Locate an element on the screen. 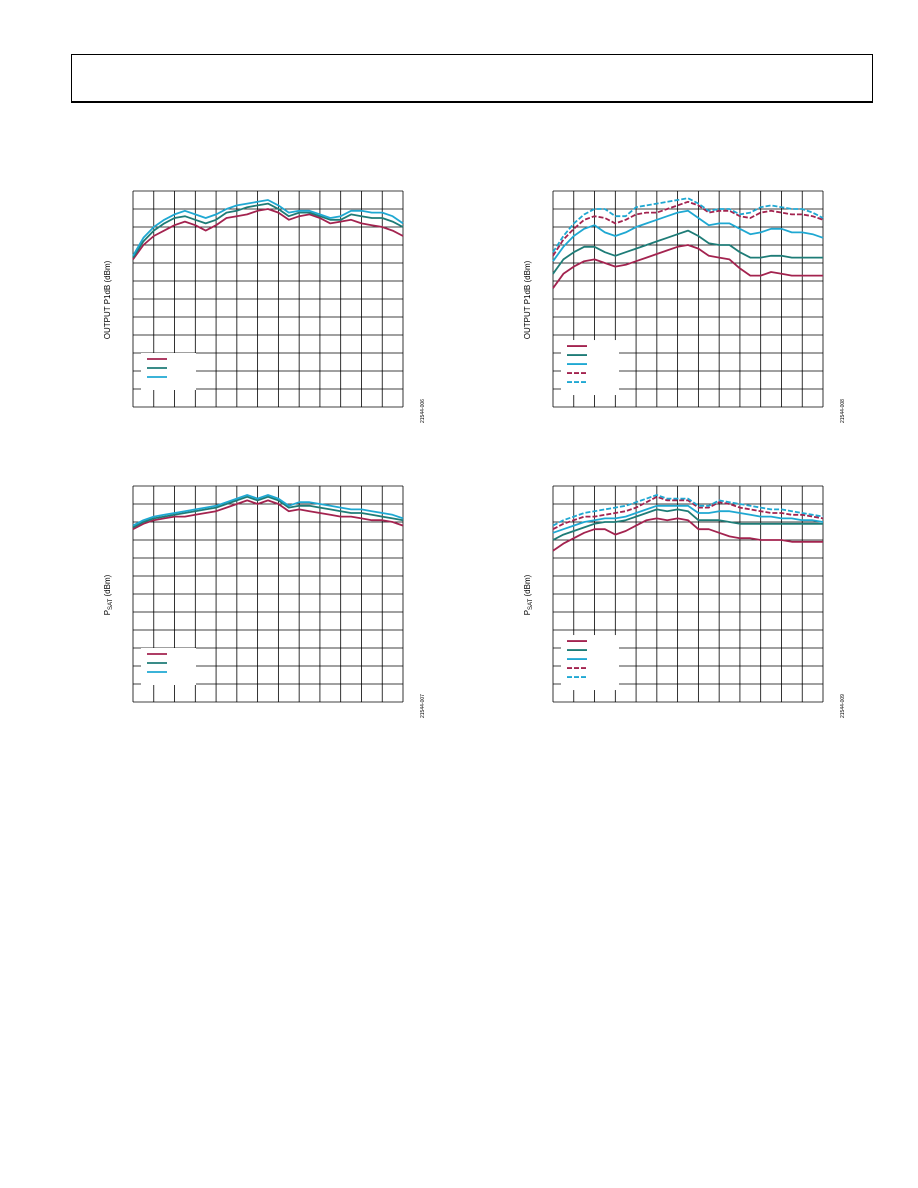 This screenshot has height=1188, width=918. page-header-box is located at coordinates (472, 78).